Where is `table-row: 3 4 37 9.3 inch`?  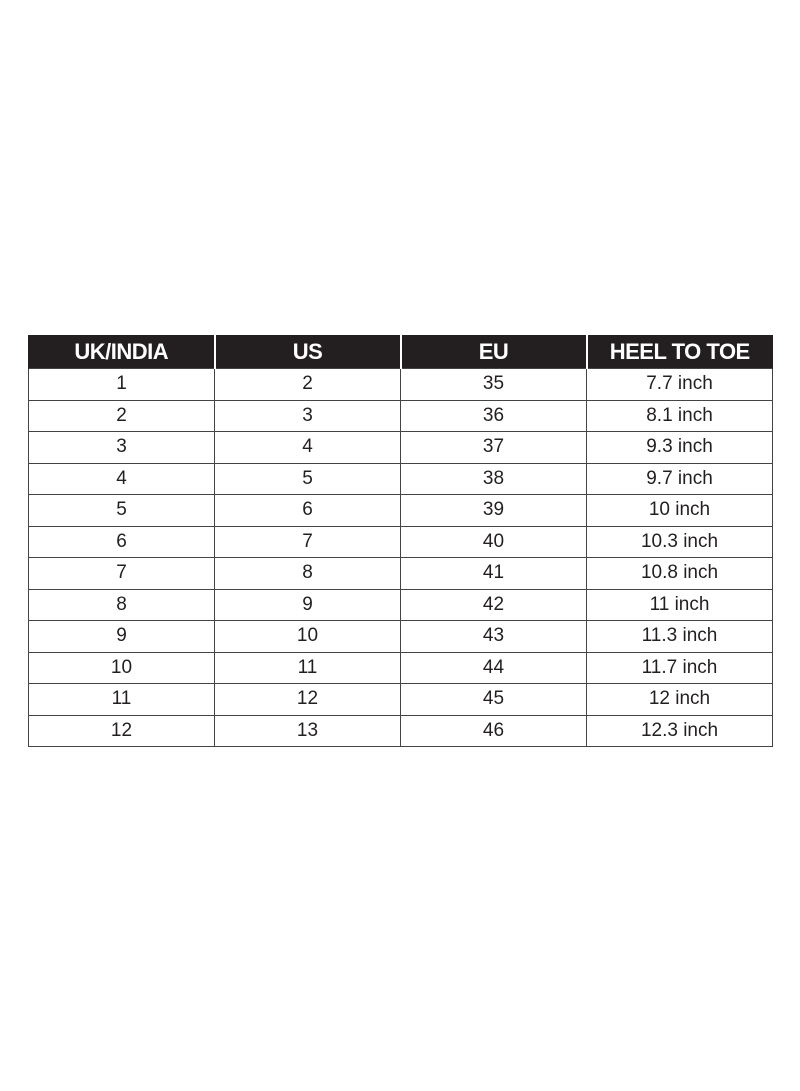
table-row: 3 4 37 9.3 inch is located at coordinates (400, 447).